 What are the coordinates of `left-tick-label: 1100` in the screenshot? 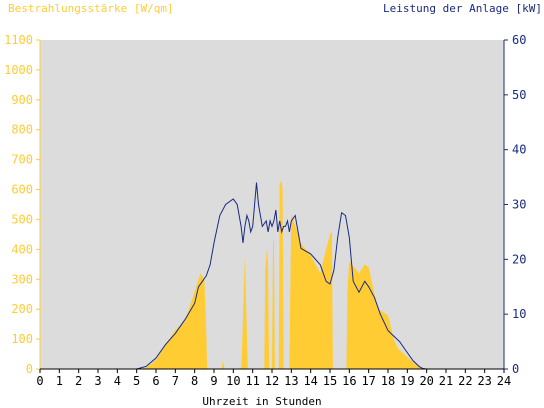 It's located at (18, 40).